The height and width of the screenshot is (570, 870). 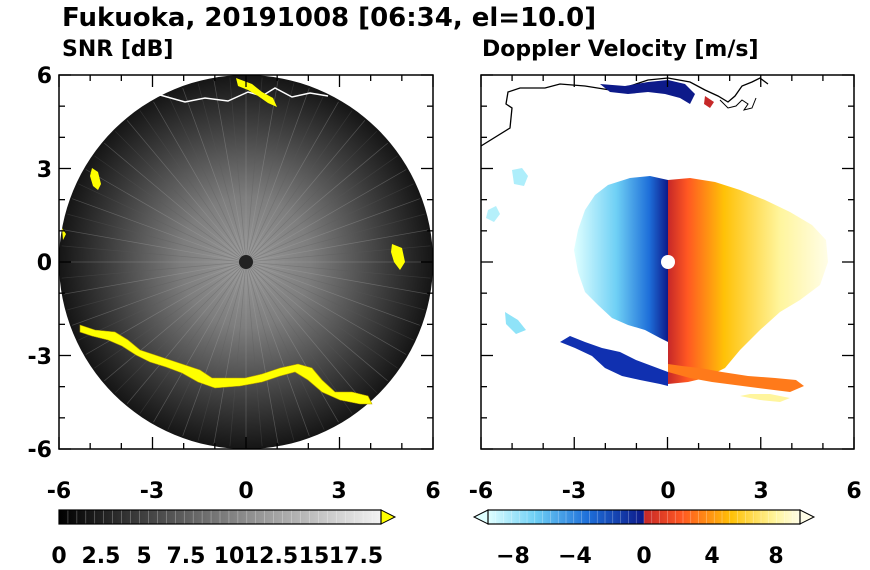 What do you see at coordinates (807, 517) in the screenshot?
I see `doppler-colorbar-extend-max-arrow` at bounding box center [807, 517].